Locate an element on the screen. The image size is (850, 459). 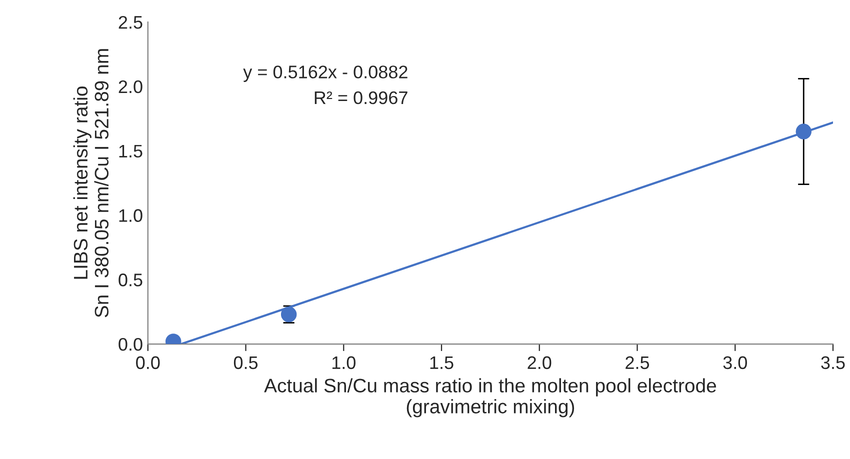
x-tick-label: 0.5 is located at coordinates (246, 363).